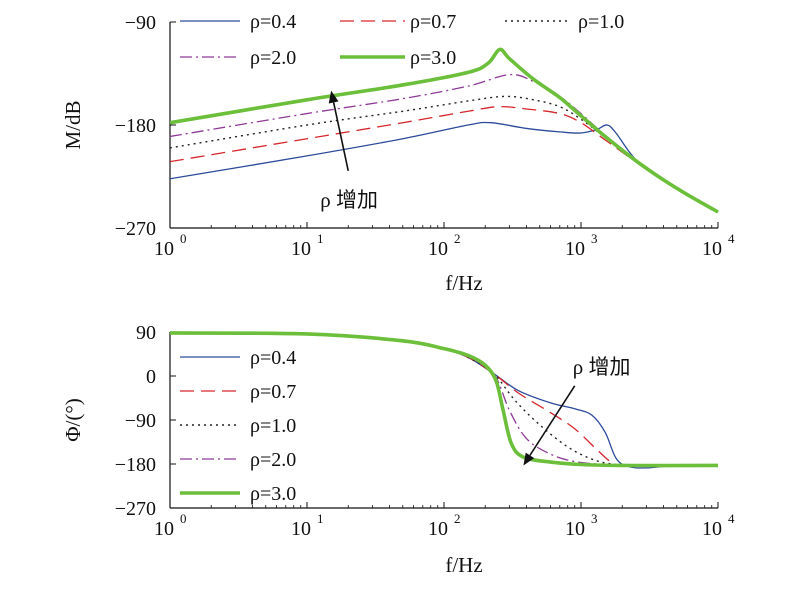  I want to click on y-tick-label: 0, so click(151, 377).